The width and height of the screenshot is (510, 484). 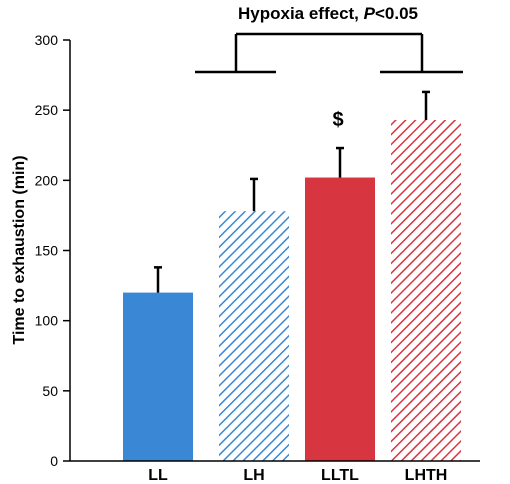 What do you see at coordinates (329, 53) in the screenshot?
I see `hypoxia-bracket` at bounding box center [329, 53].